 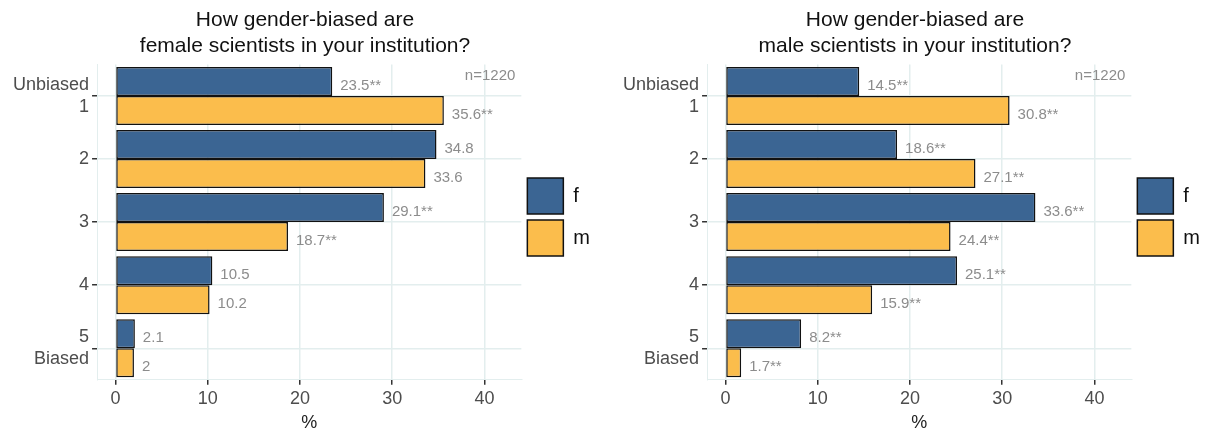 What do you see at coordinates (1064, 210) in the screenshot?
I see `data-label: 33.6**` at bounding box center [1064, 210].